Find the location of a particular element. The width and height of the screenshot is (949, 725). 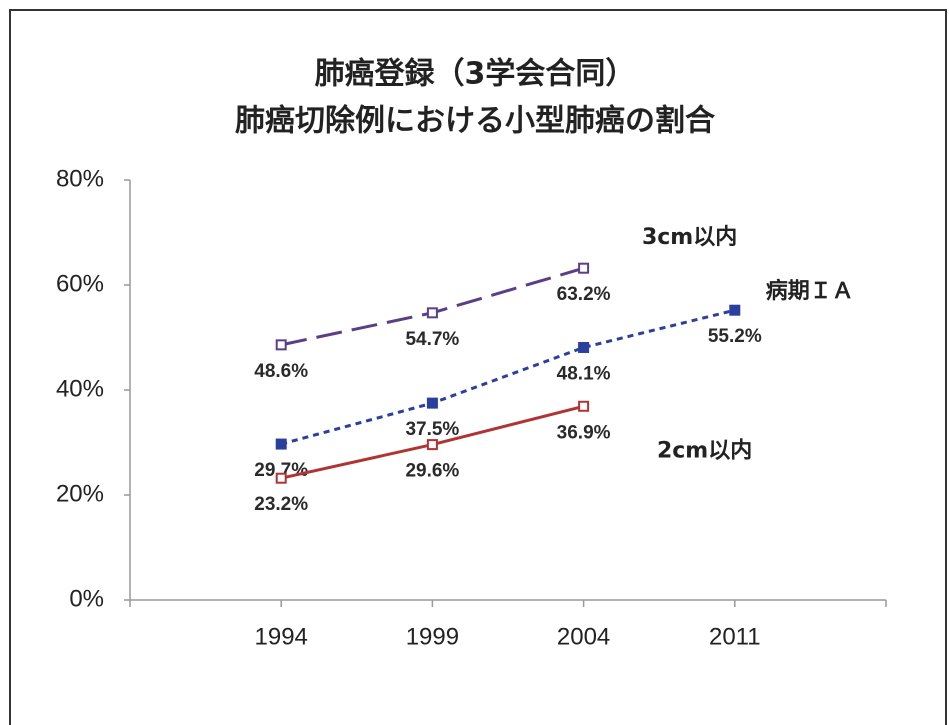

x-tick-label: 2004 is located at coordinates (583, 636).